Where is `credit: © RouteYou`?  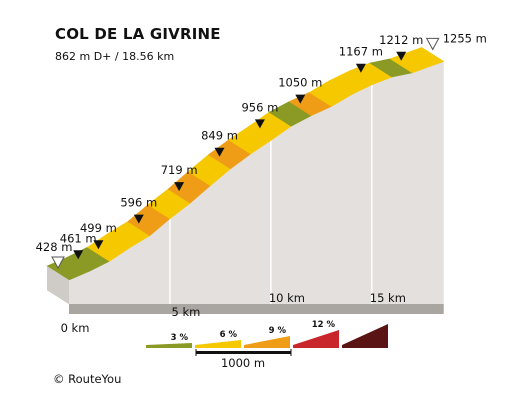
credit: © RouteYou is located at coordinates (87, 379).